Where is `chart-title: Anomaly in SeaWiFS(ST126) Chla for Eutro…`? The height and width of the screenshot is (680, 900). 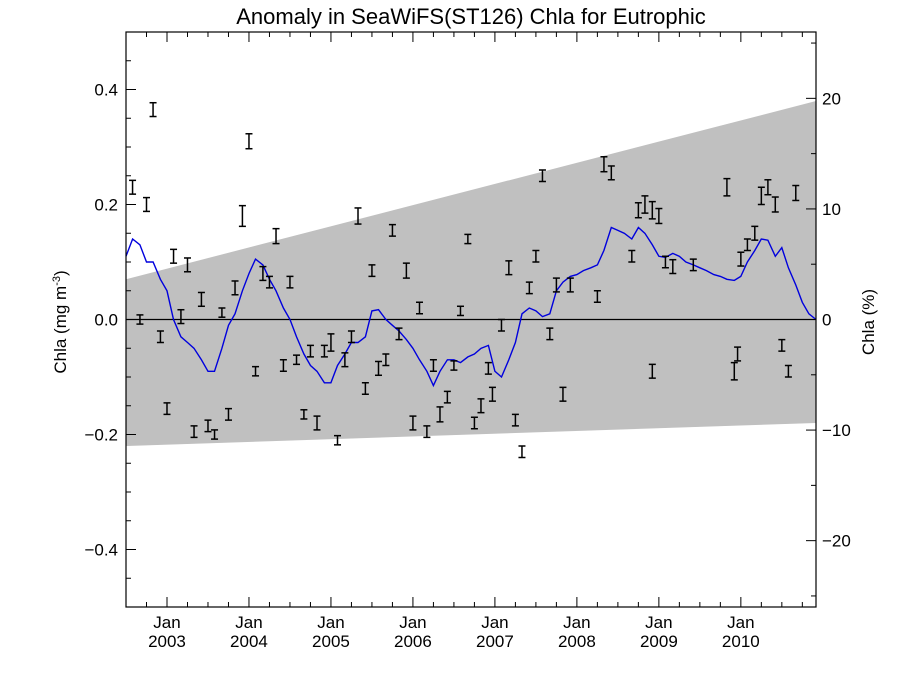 chart-title: Anomaly in SeaWiFS(ST126) Chla for Eutro… is located at coordinates (471, 16).